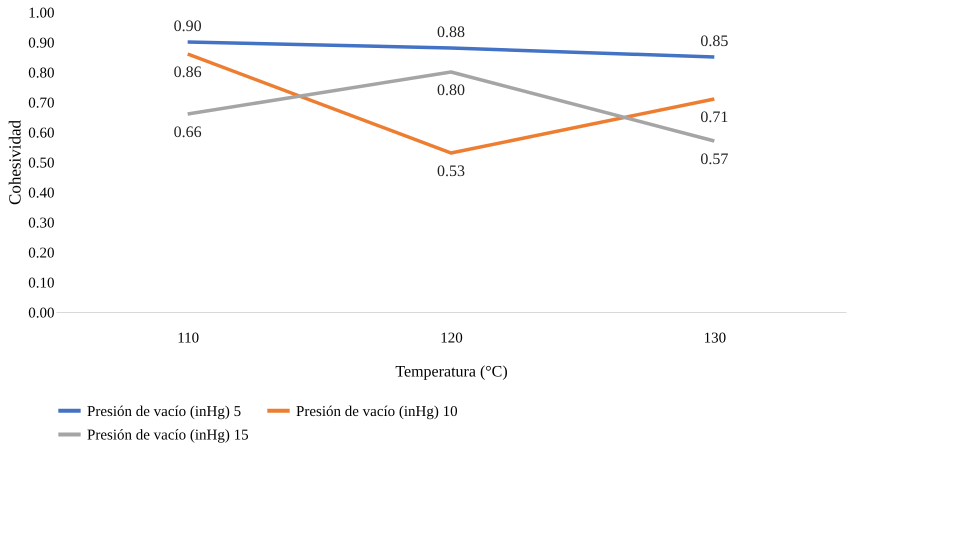 The width and height of the screenshot is (978, 534). Describe the element at coordinates (41, 194) in the screenshot. I see `y-tick-label: 0.40` at that location.